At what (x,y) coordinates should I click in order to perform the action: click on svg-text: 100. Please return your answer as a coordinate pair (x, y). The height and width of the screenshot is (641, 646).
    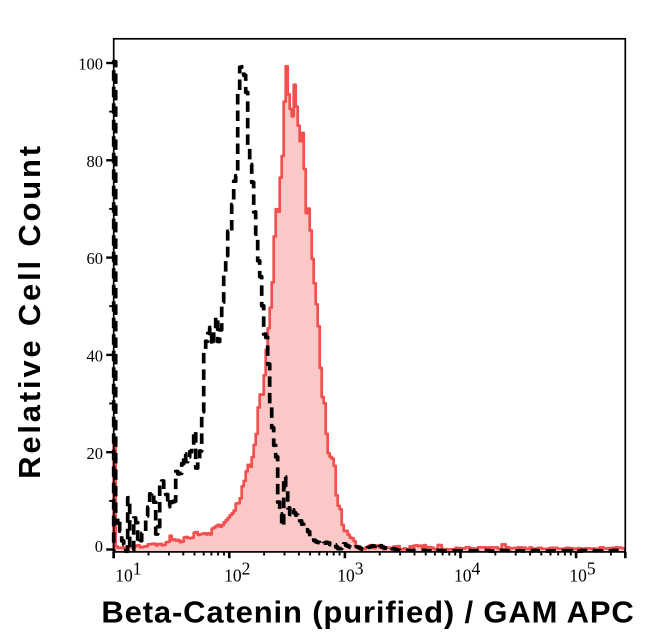
    Looking at the image, I should click on (90, 64).